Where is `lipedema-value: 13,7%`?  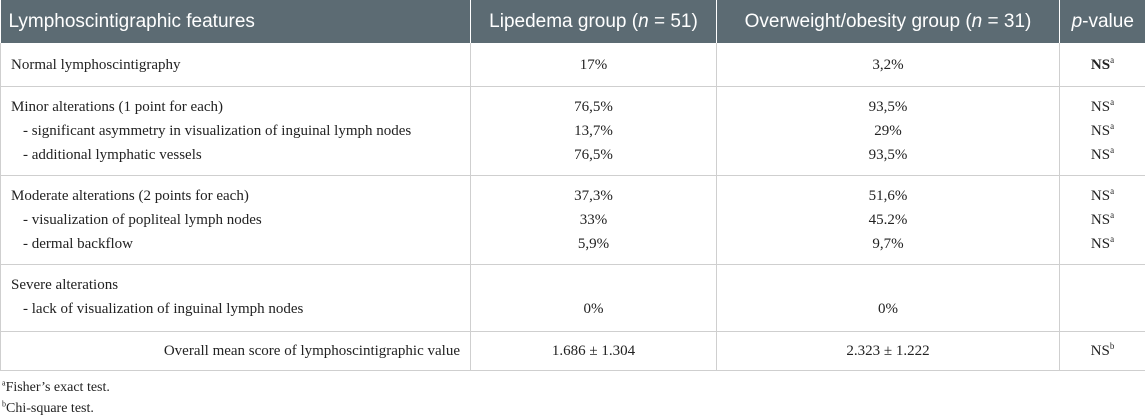
lipedema-value: 13,7% is located at coordinates (594, 131).